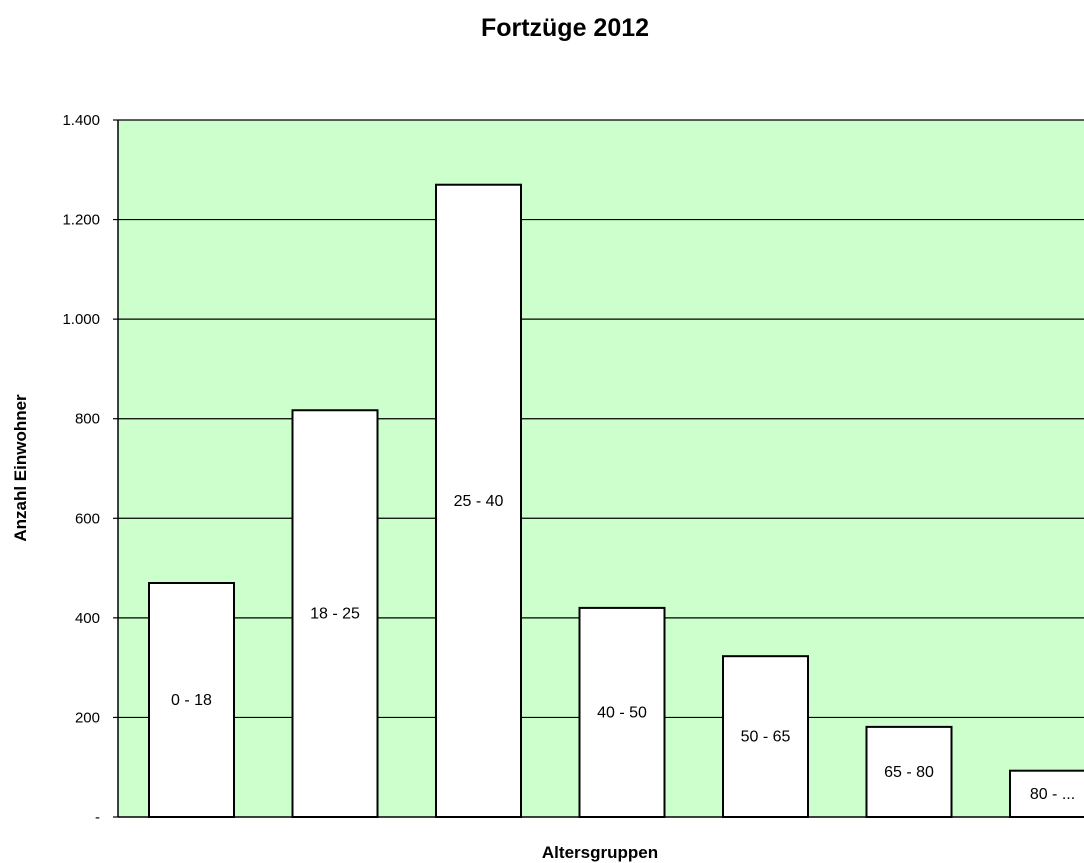  I want to click on y-tick-label: 1.200, so click(81, 220).